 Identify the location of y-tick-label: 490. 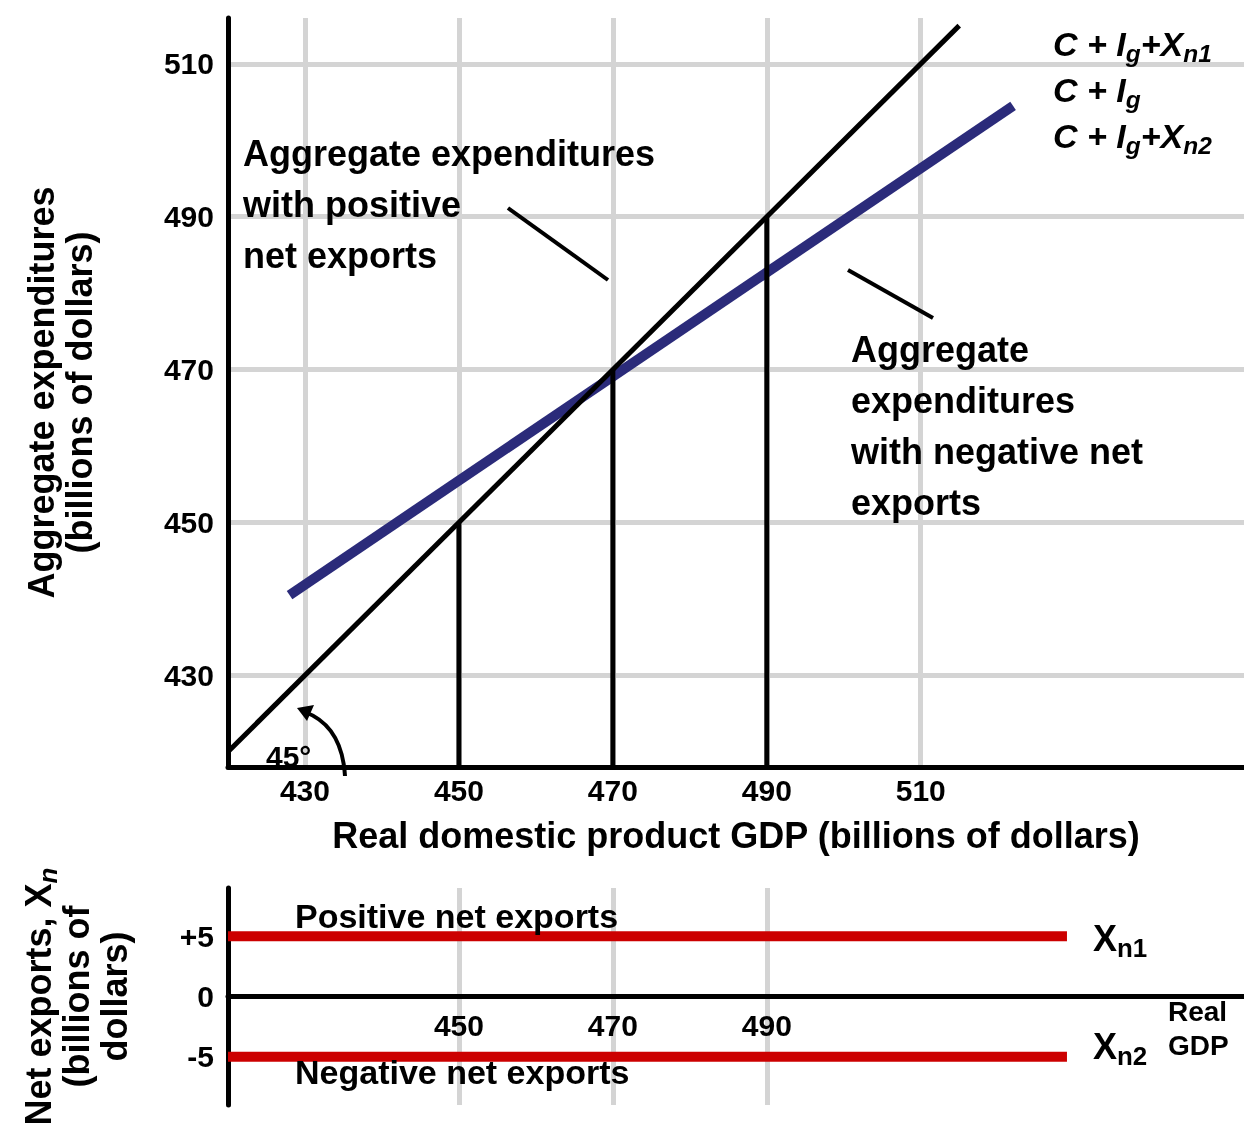
(188, 217).